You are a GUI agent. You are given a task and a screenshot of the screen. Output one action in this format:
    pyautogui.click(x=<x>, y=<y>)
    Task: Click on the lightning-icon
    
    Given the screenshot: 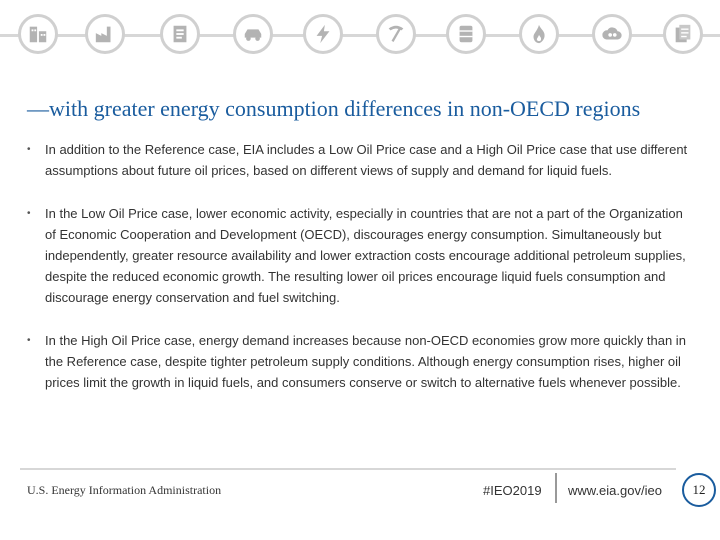 What is the action you would take?
    pyautogui.click(x=323, y=34)
    